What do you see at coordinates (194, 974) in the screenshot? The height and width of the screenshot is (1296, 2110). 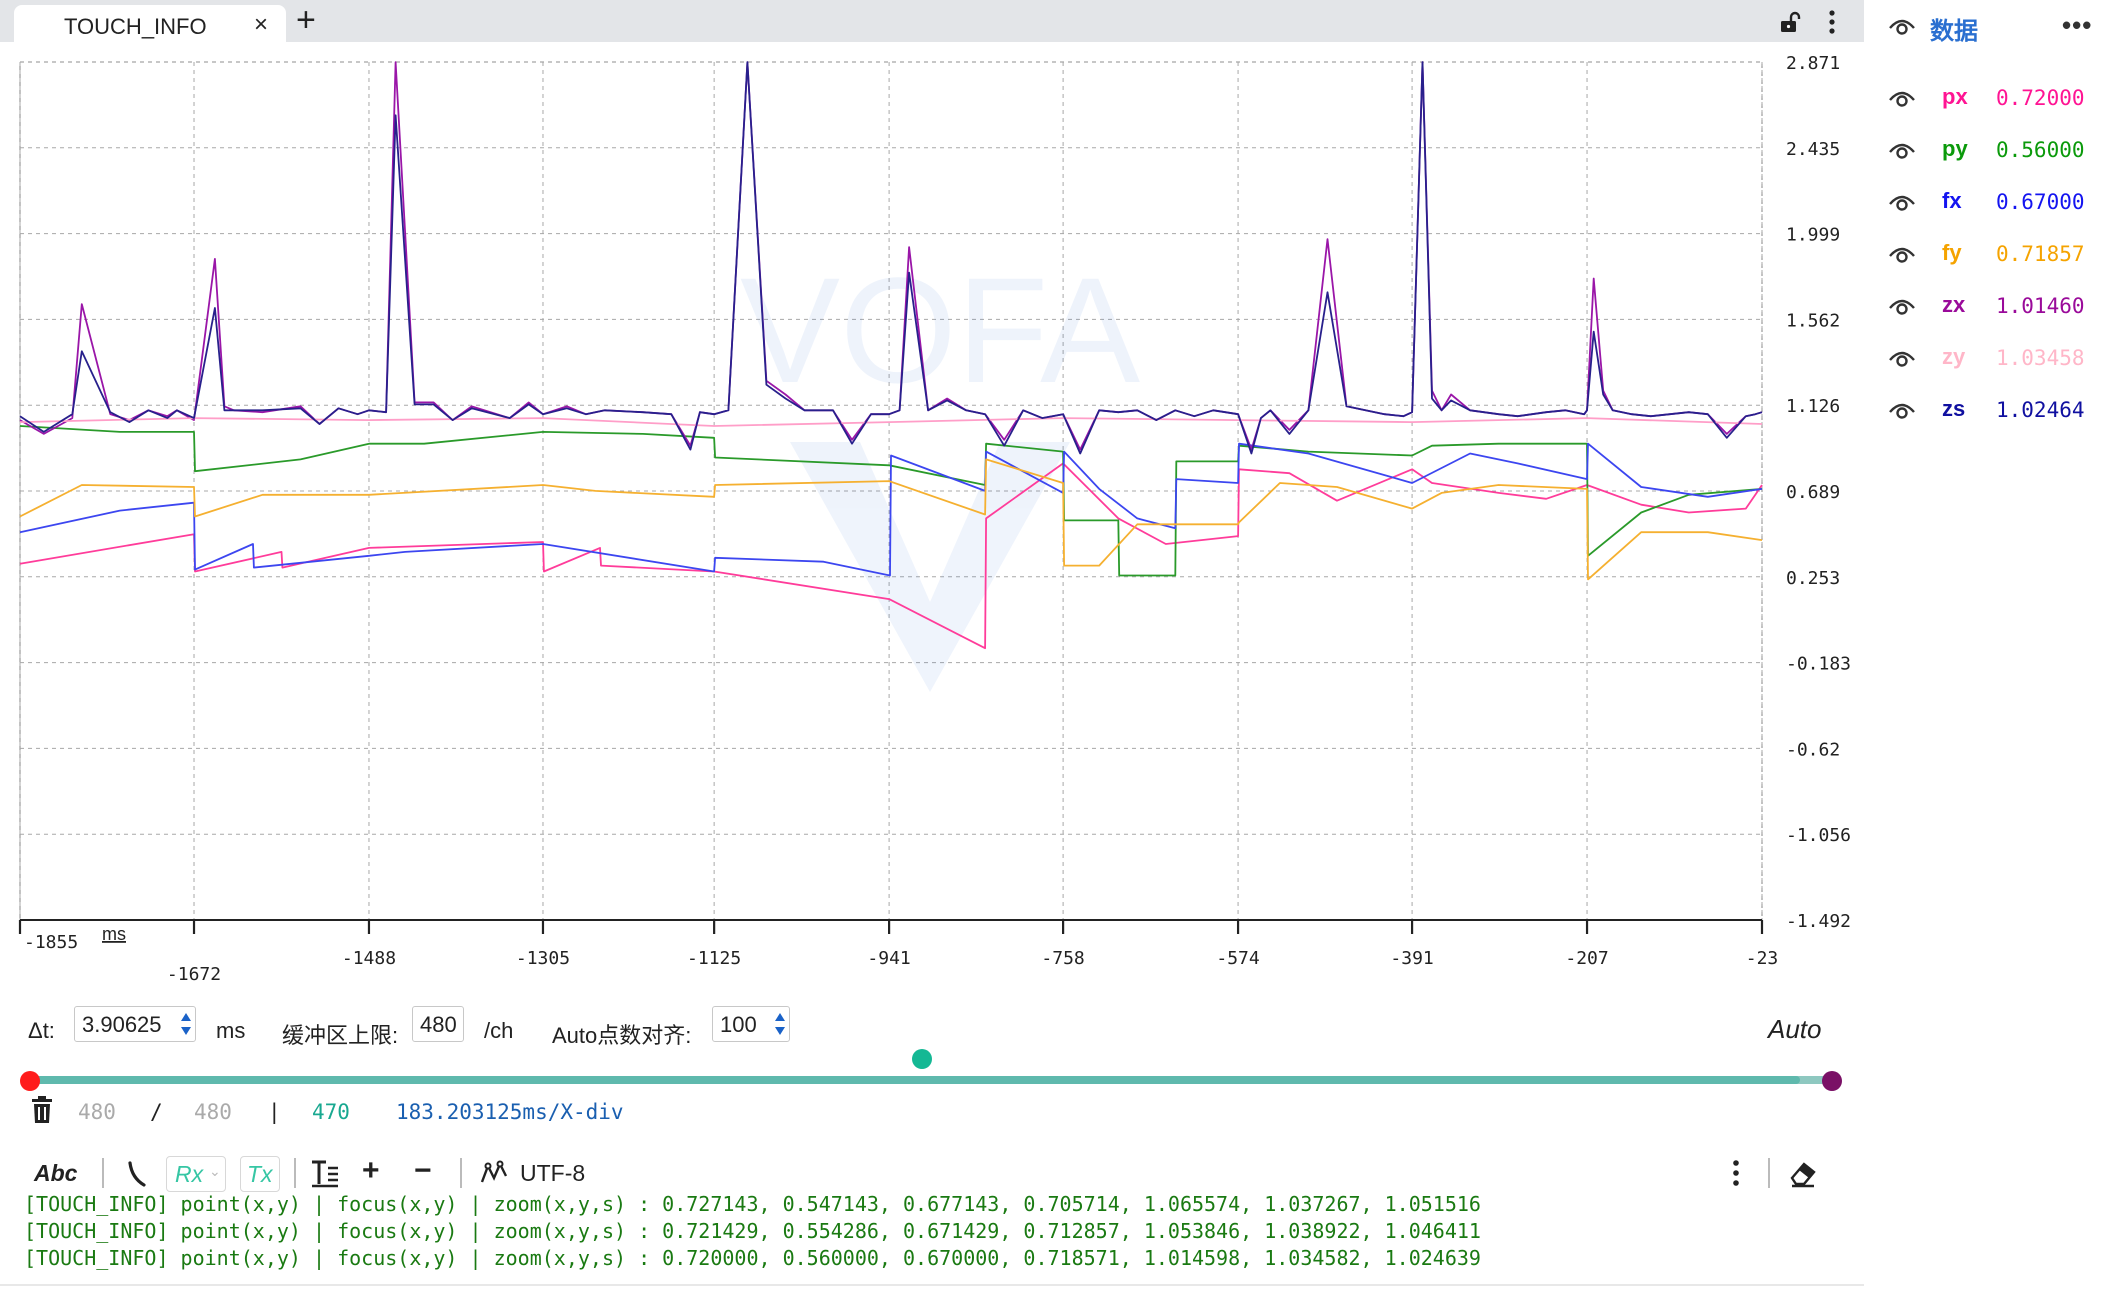 I see `x-tick-label: -1672` at bounding box center [194, 974].